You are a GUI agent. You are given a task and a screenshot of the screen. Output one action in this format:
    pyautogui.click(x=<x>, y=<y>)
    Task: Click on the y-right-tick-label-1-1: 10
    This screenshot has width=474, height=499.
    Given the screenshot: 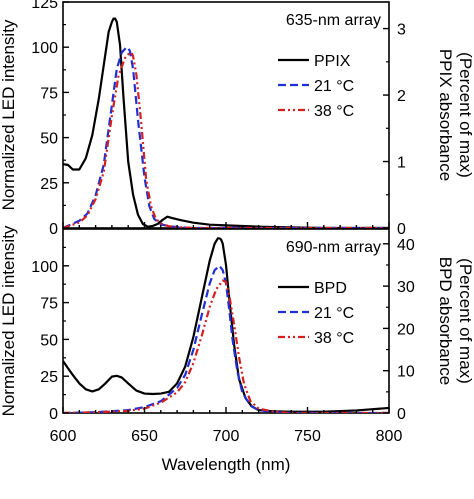 What is the action you would take?
    pyautogui.click(x=406, y=372)
    